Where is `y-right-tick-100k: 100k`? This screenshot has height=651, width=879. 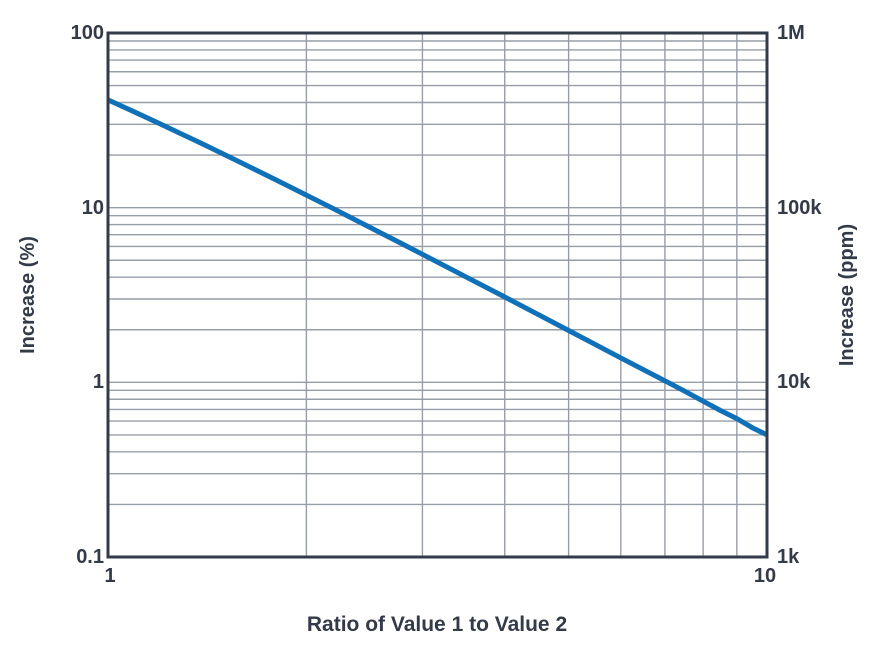
y-right-tick-100k: 100k is located at coordinates (799, 208).